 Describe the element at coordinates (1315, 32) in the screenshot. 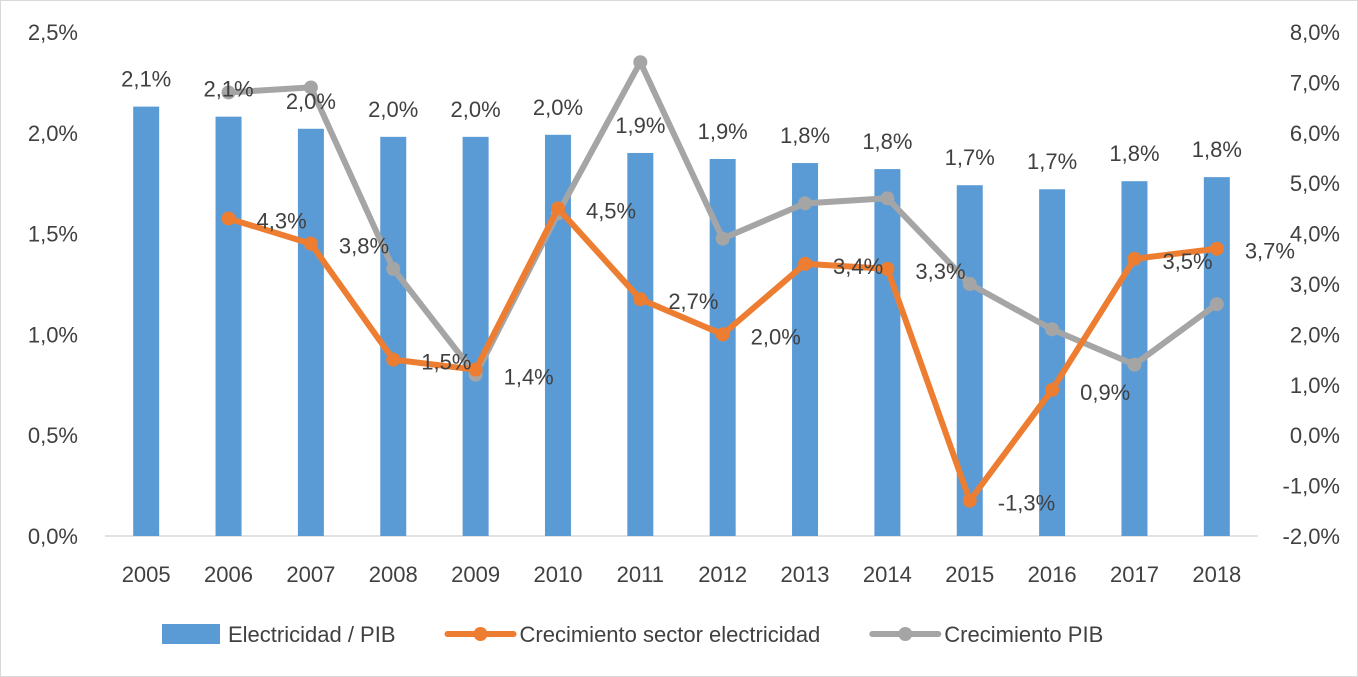

I see `right-axis-tick-label: 8,0%` at that location.